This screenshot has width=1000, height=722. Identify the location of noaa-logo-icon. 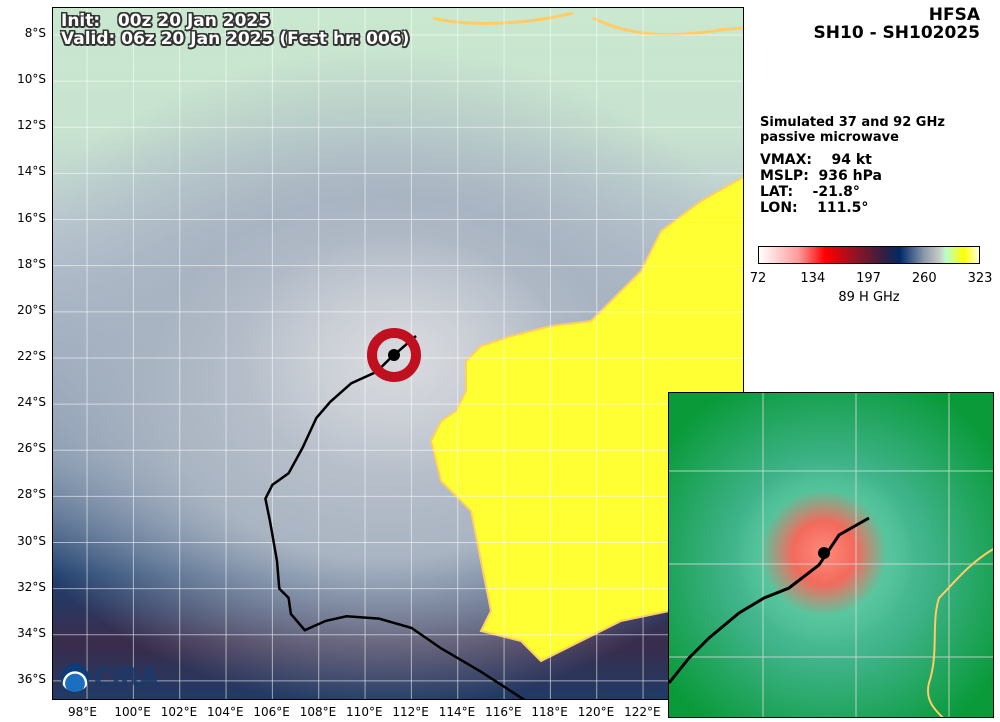
(75, 678).